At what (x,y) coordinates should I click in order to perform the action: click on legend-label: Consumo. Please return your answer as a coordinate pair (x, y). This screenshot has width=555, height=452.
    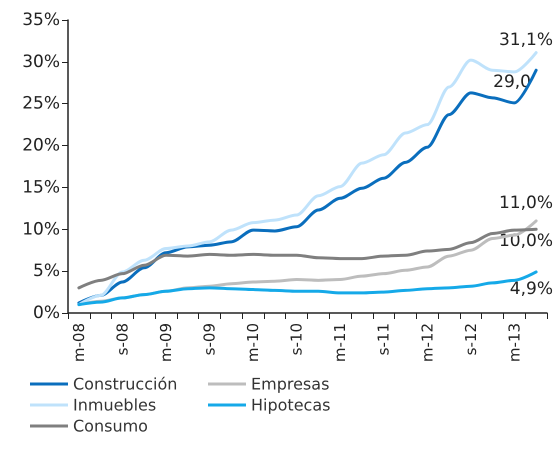
    Looking at the image, I should click on (110, 426).